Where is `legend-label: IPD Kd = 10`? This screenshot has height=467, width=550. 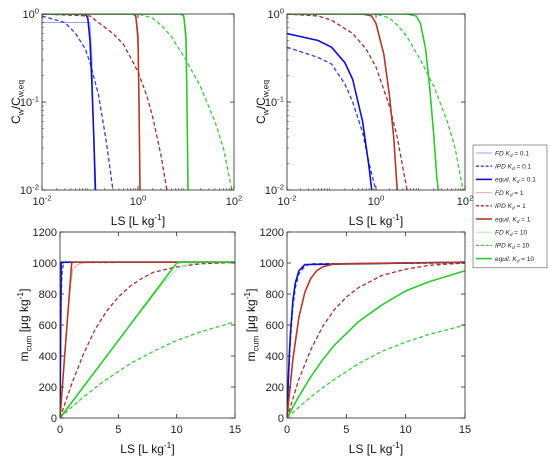 legend-label: IPD Kd = 10 is located at coordinates (512, 247).